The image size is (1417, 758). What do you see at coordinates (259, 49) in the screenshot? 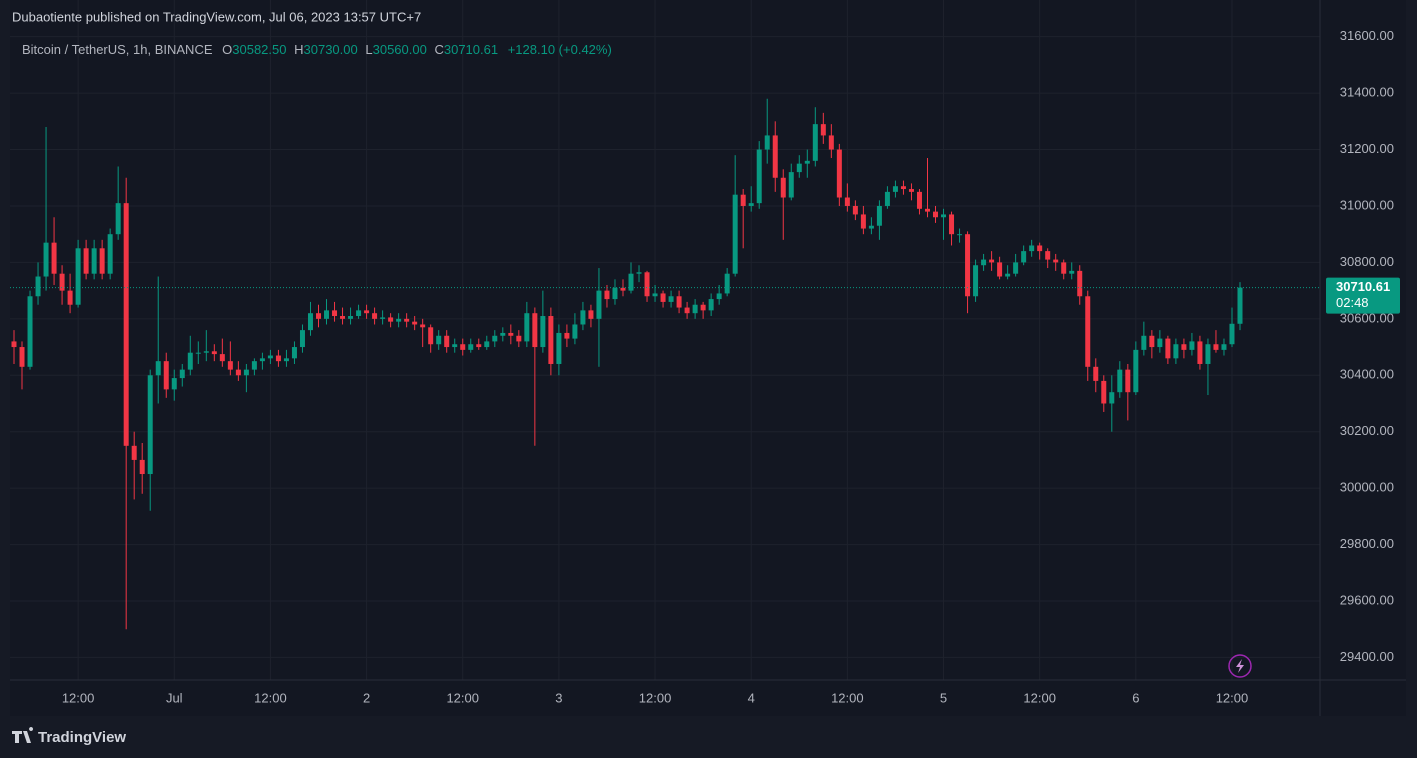
I see `o-value: 30582.50` at bounding box center [259, 49].